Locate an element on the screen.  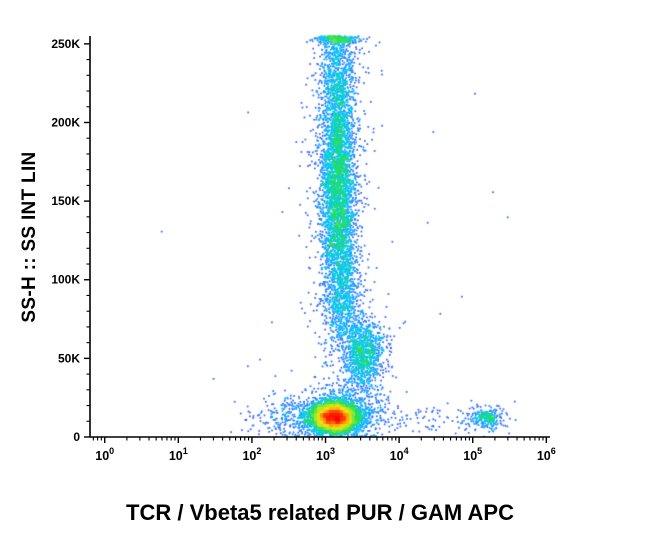
y-tick-label: 100K is located at coordinates (65, 280).